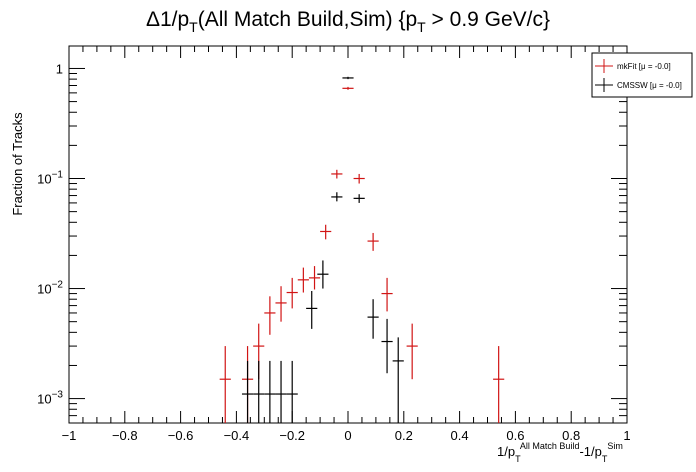 The height and width of the screenshot is (472, 696). Describe the element at coordinates (460, 435) in the screenshot. I see `x-tick-label: 0.4` at that location.